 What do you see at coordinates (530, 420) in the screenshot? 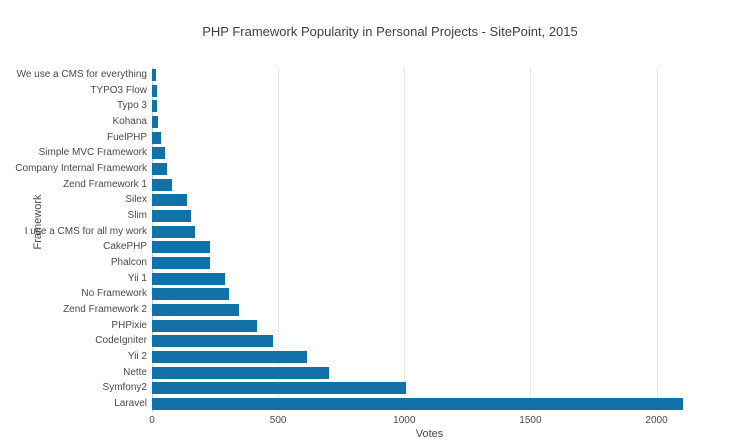
I see `x-tick-label: 1500` at bounding box center [530, 420].